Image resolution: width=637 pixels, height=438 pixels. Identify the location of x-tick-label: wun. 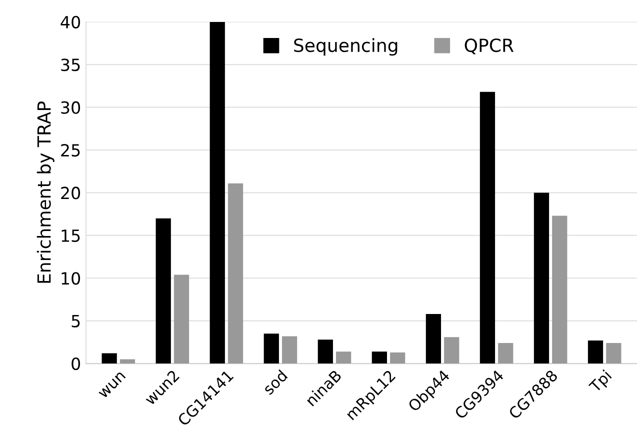
(112, 385).